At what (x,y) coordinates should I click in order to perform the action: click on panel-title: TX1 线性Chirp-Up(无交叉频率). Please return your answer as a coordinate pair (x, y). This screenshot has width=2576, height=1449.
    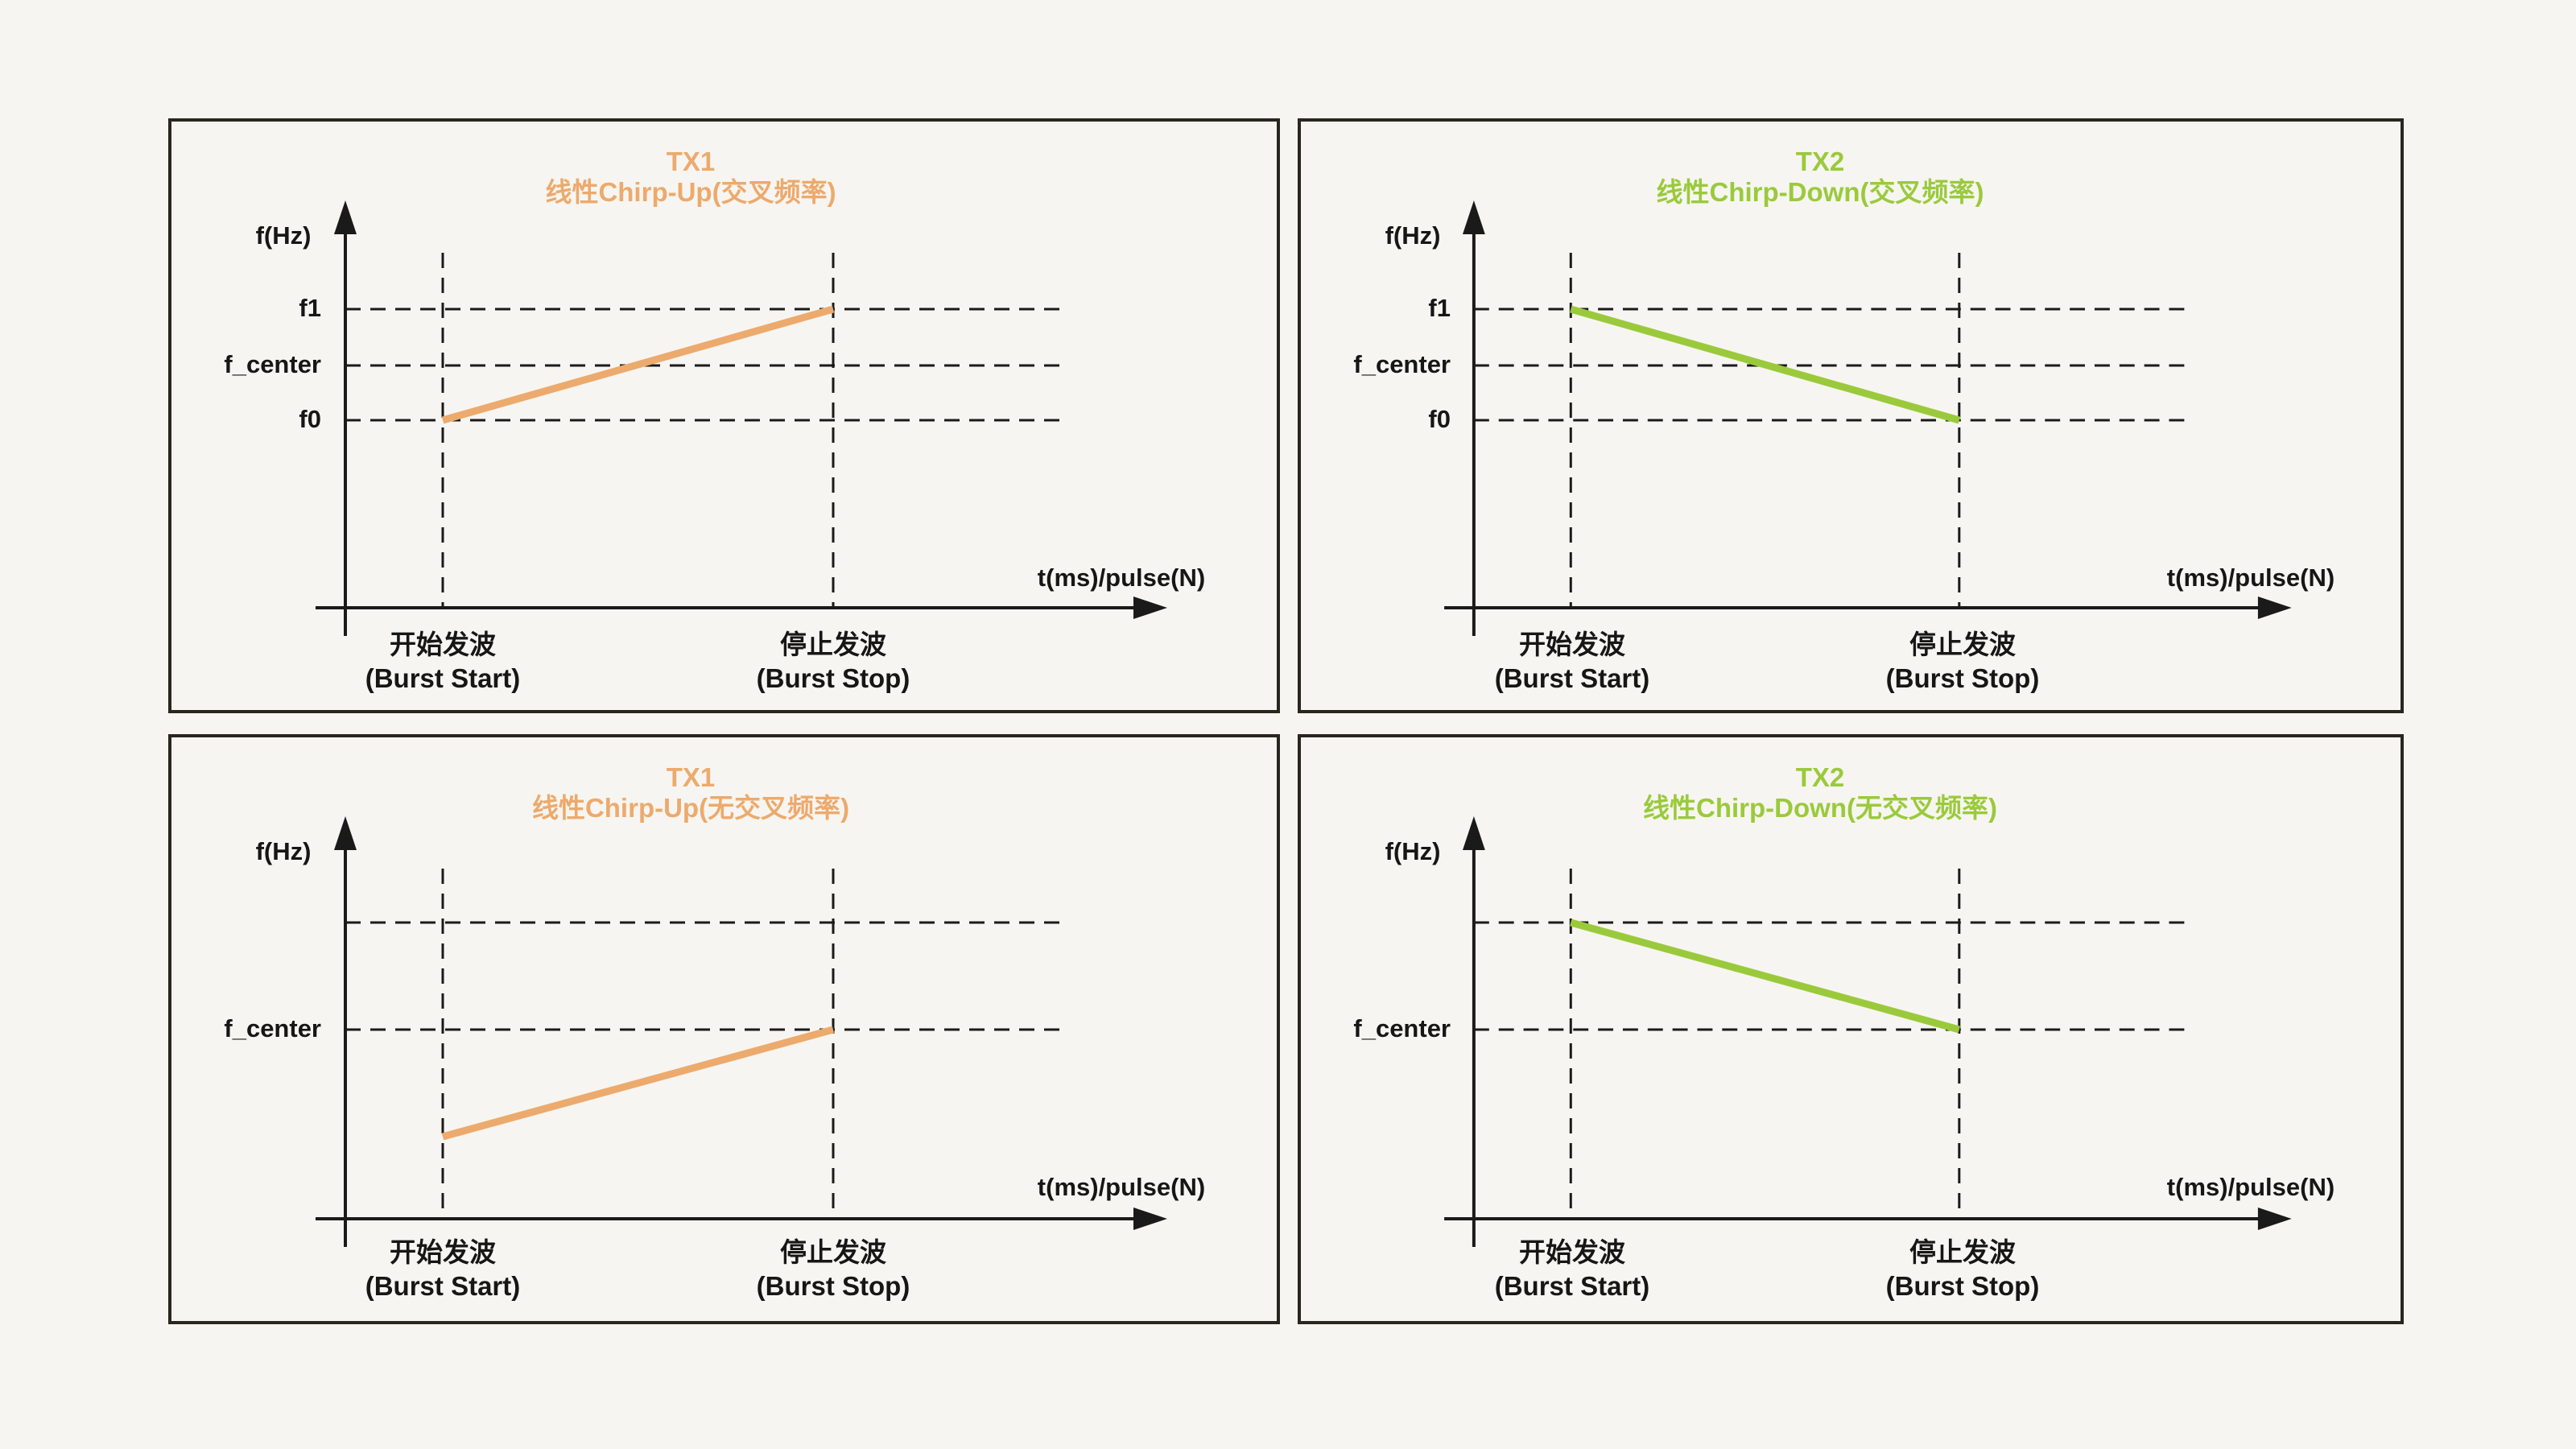
    Looking at the image, I should click on (691, 793).